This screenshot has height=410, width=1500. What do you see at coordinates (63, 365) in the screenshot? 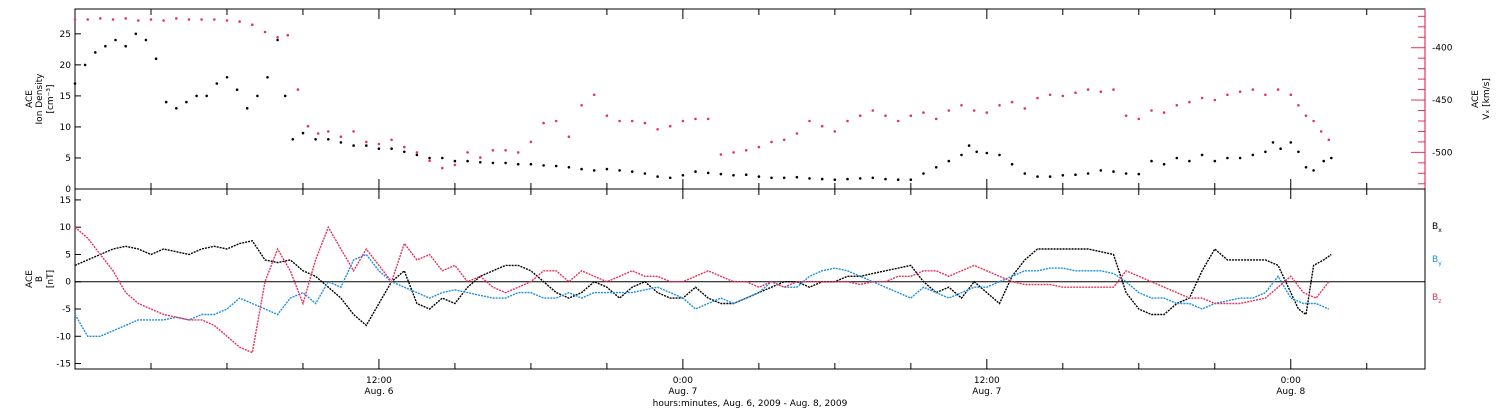
I see `bottom-ytick-label-0: -15` at bounding box center [63, 365].